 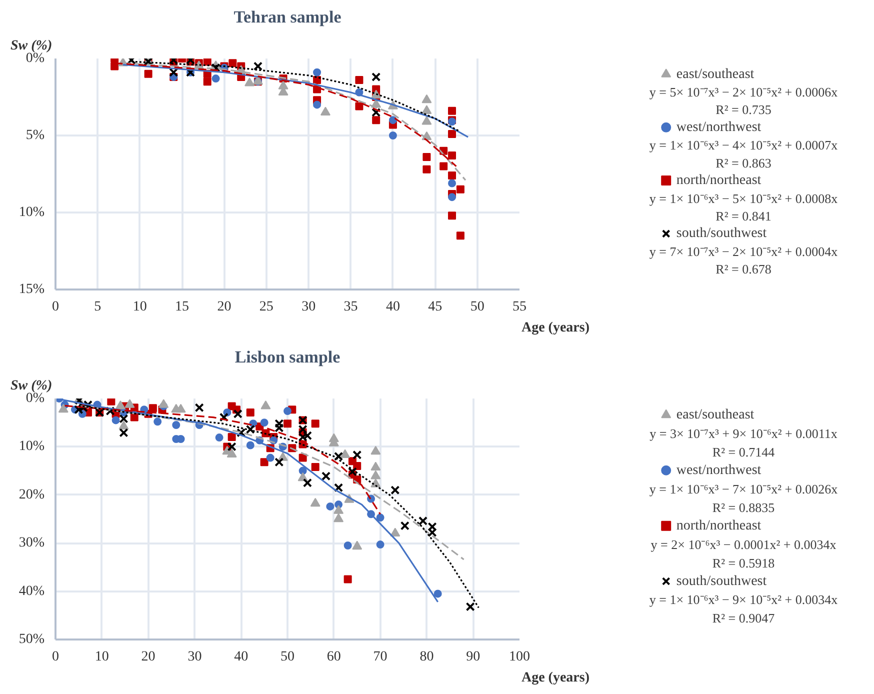 I want to click on text: R² = 0.7144, so click(x=744, y=452).